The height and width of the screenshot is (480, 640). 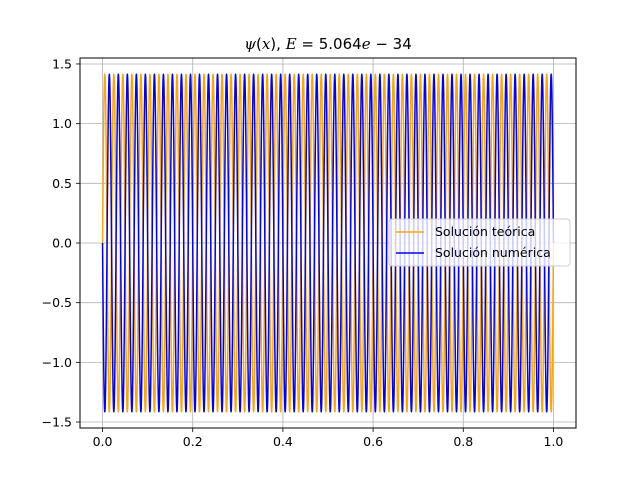 I want to click on title-psi: ψ, so click(x=250, y=44).